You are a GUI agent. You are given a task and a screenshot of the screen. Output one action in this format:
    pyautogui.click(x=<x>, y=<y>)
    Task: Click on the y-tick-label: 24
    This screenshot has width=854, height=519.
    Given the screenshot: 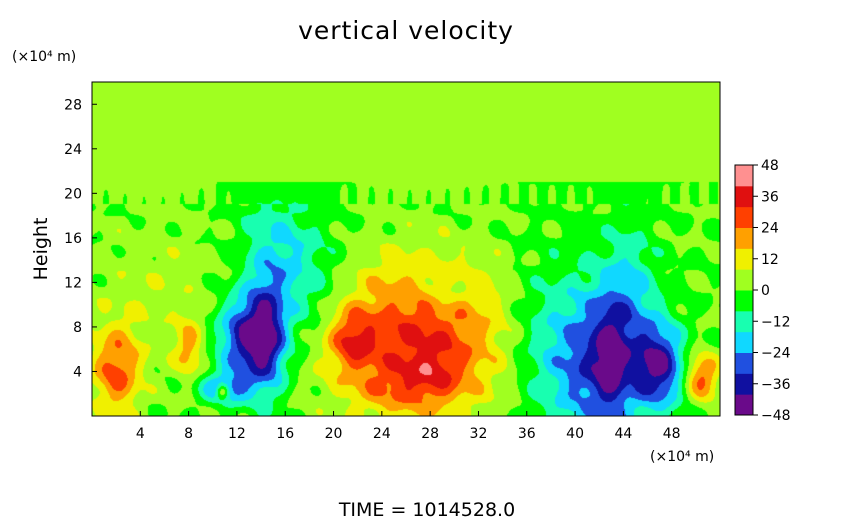 What is the action you would take?
    pyautogui.click(x=73, y=150)
    